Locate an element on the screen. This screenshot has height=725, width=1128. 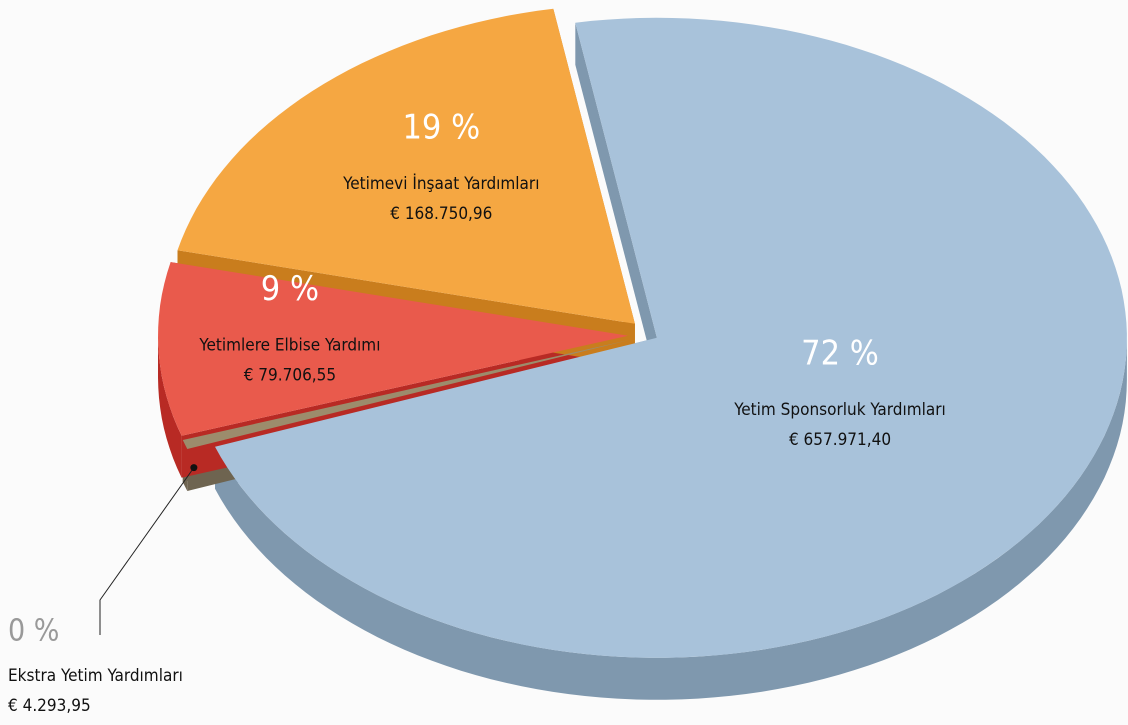
value-label: € 4.293,95 is located at coordinates (49, 706).